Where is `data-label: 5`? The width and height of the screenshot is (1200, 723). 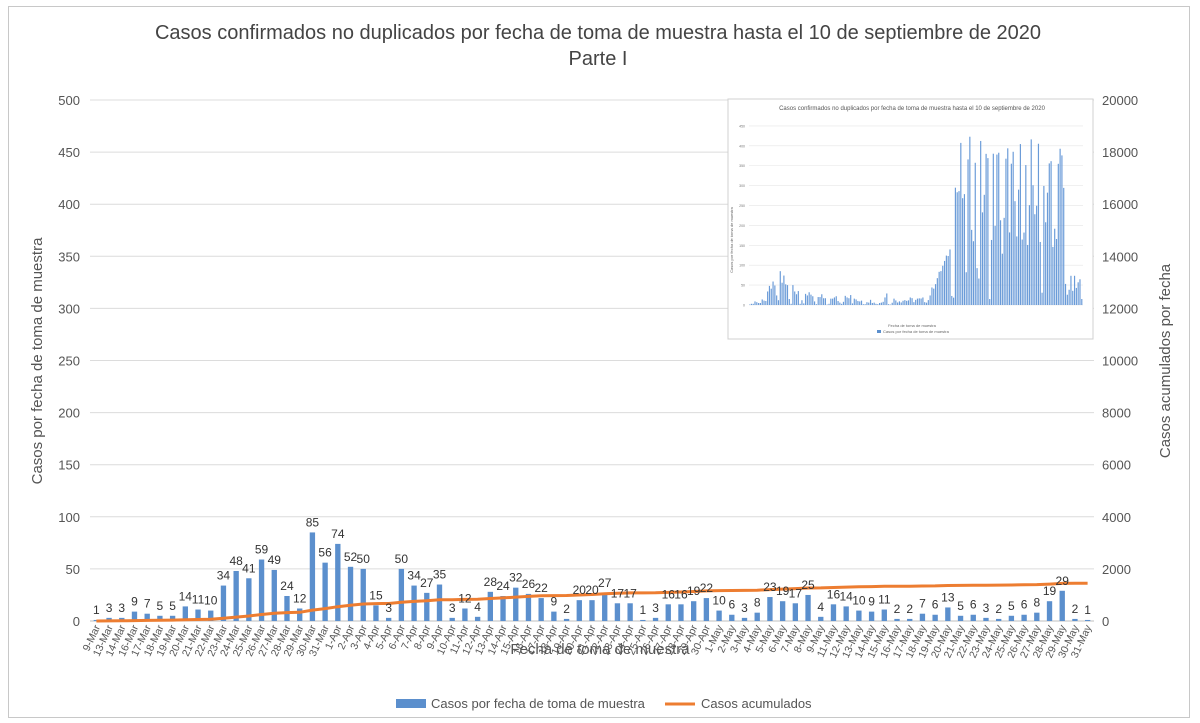
data-label: 5 is located at coordinates (160, 606).